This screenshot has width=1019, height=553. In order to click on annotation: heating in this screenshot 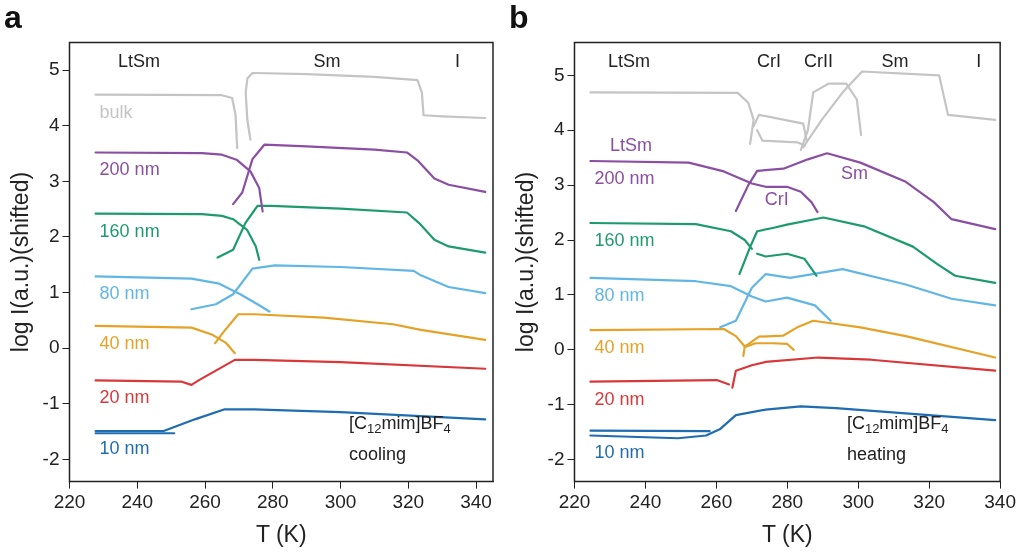, I will do `click(876, 454)`.